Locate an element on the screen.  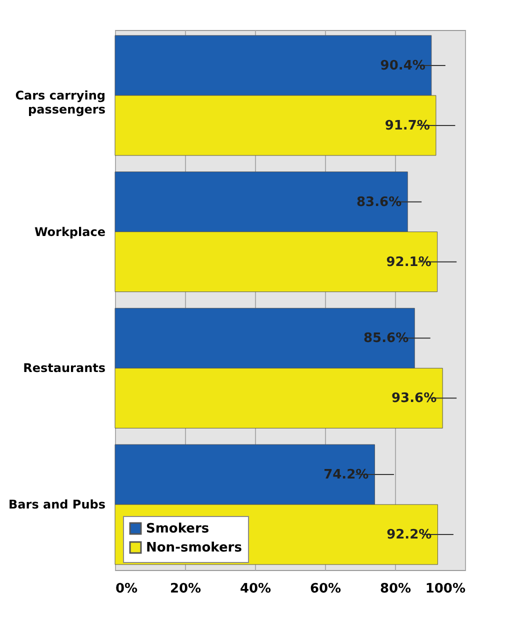
data-label: 74.2% is located at coordinates (346, 475).